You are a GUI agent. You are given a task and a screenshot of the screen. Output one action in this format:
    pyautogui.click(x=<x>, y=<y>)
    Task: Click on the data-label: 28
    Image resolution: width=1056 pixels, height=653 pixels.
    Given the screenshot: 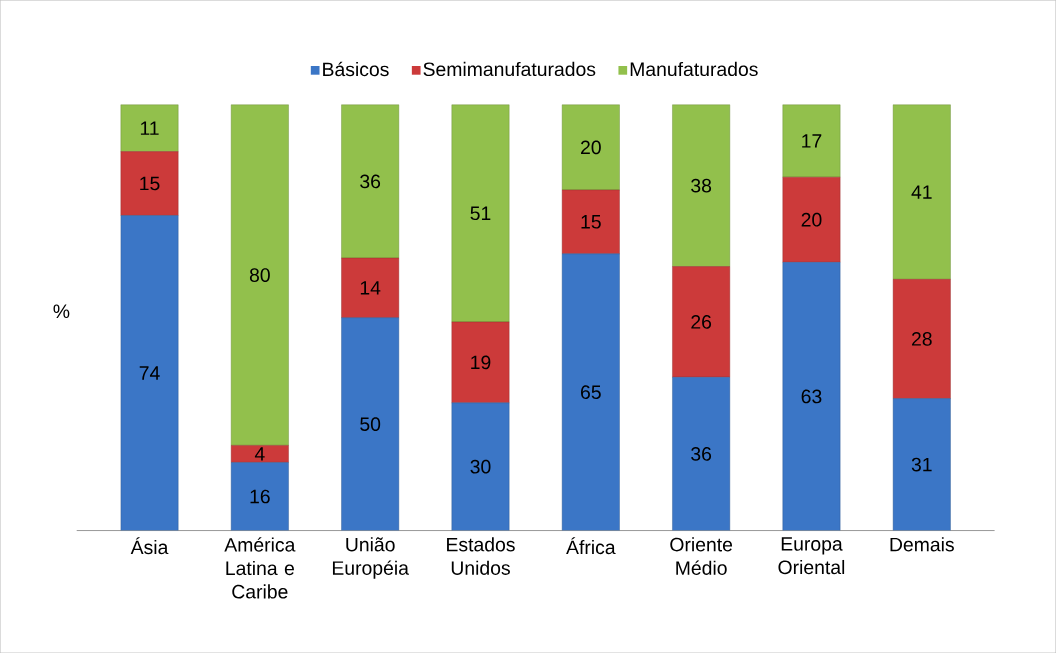 What is the action you would take?
    pyautogui.click(x=922, y=339)
    